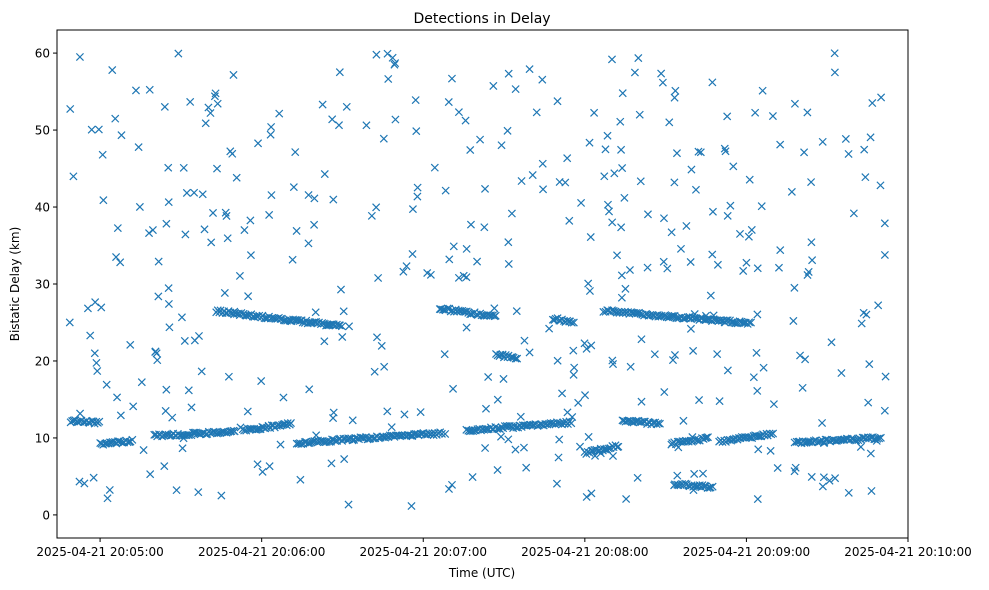 The width and height of the screenshot is (989, 590). Describe the element at coordinates (46, 515) in the screenshot. I see `y-tick-label: 0` at that location.